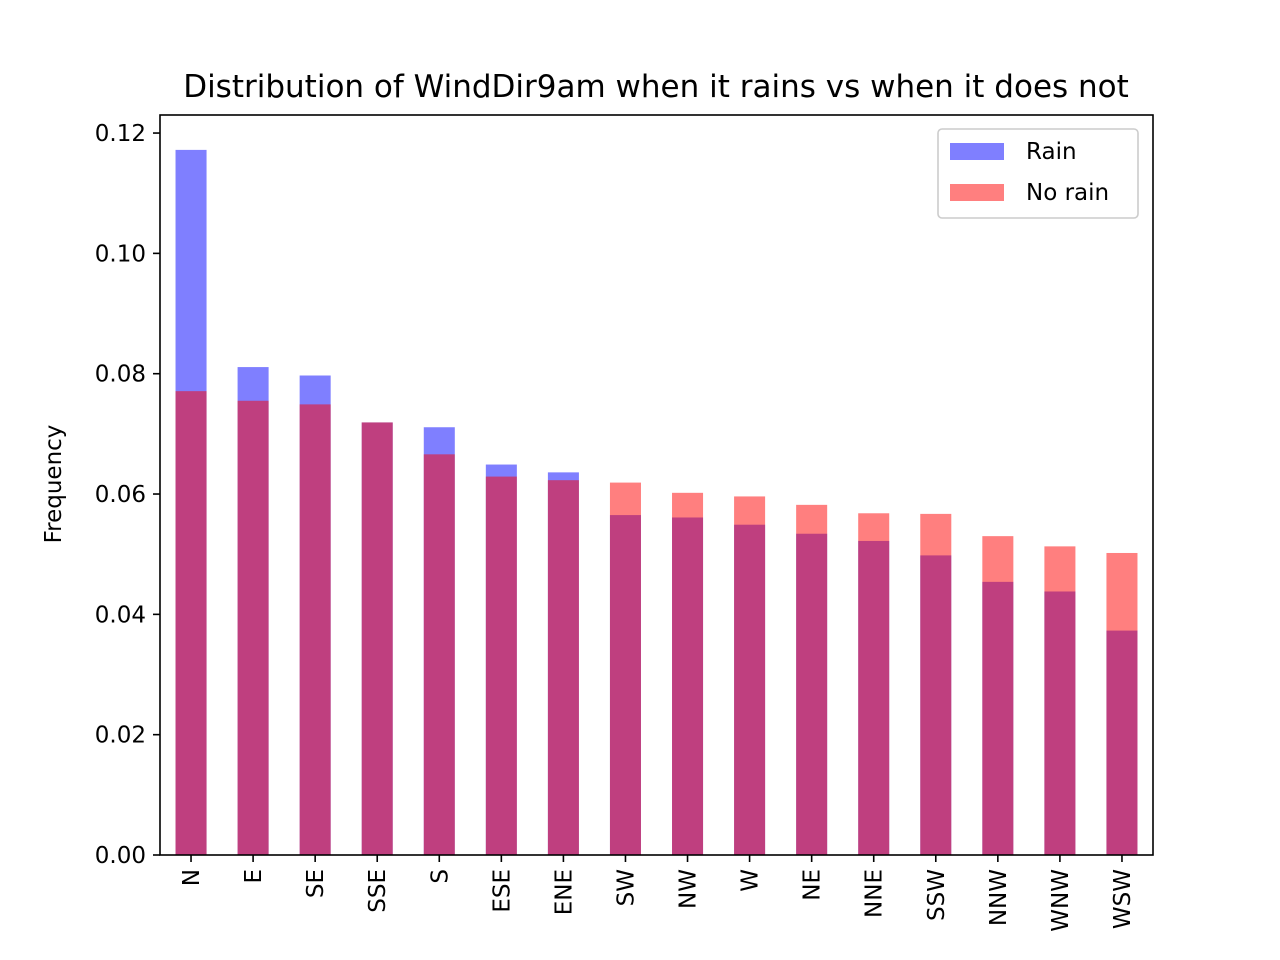  What do you see at coordinates (563, 667) in the screenshot?
I see `bar-no-rain-ene` at bounding box center [563, 667].